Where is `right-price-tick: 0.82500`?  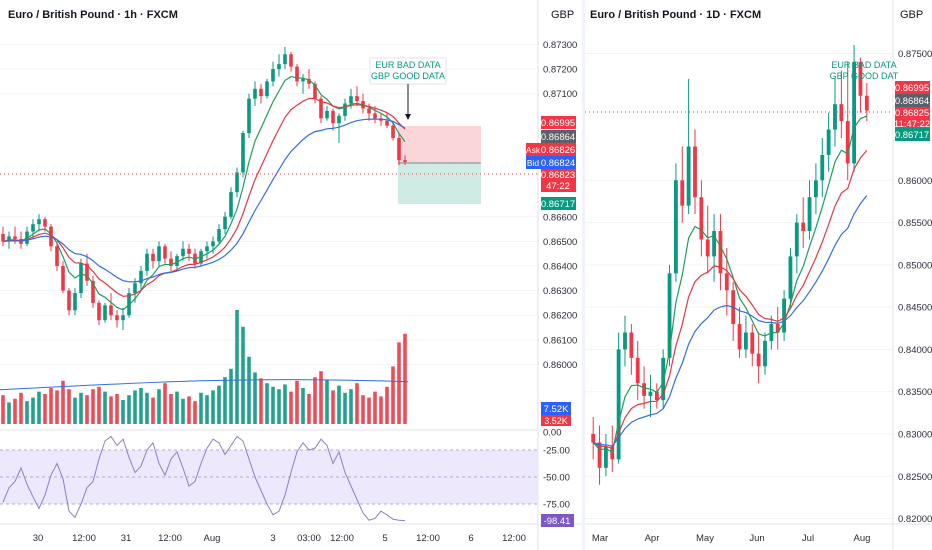
right-price-tick: 0.82500 is located at coordinates (915, 477).